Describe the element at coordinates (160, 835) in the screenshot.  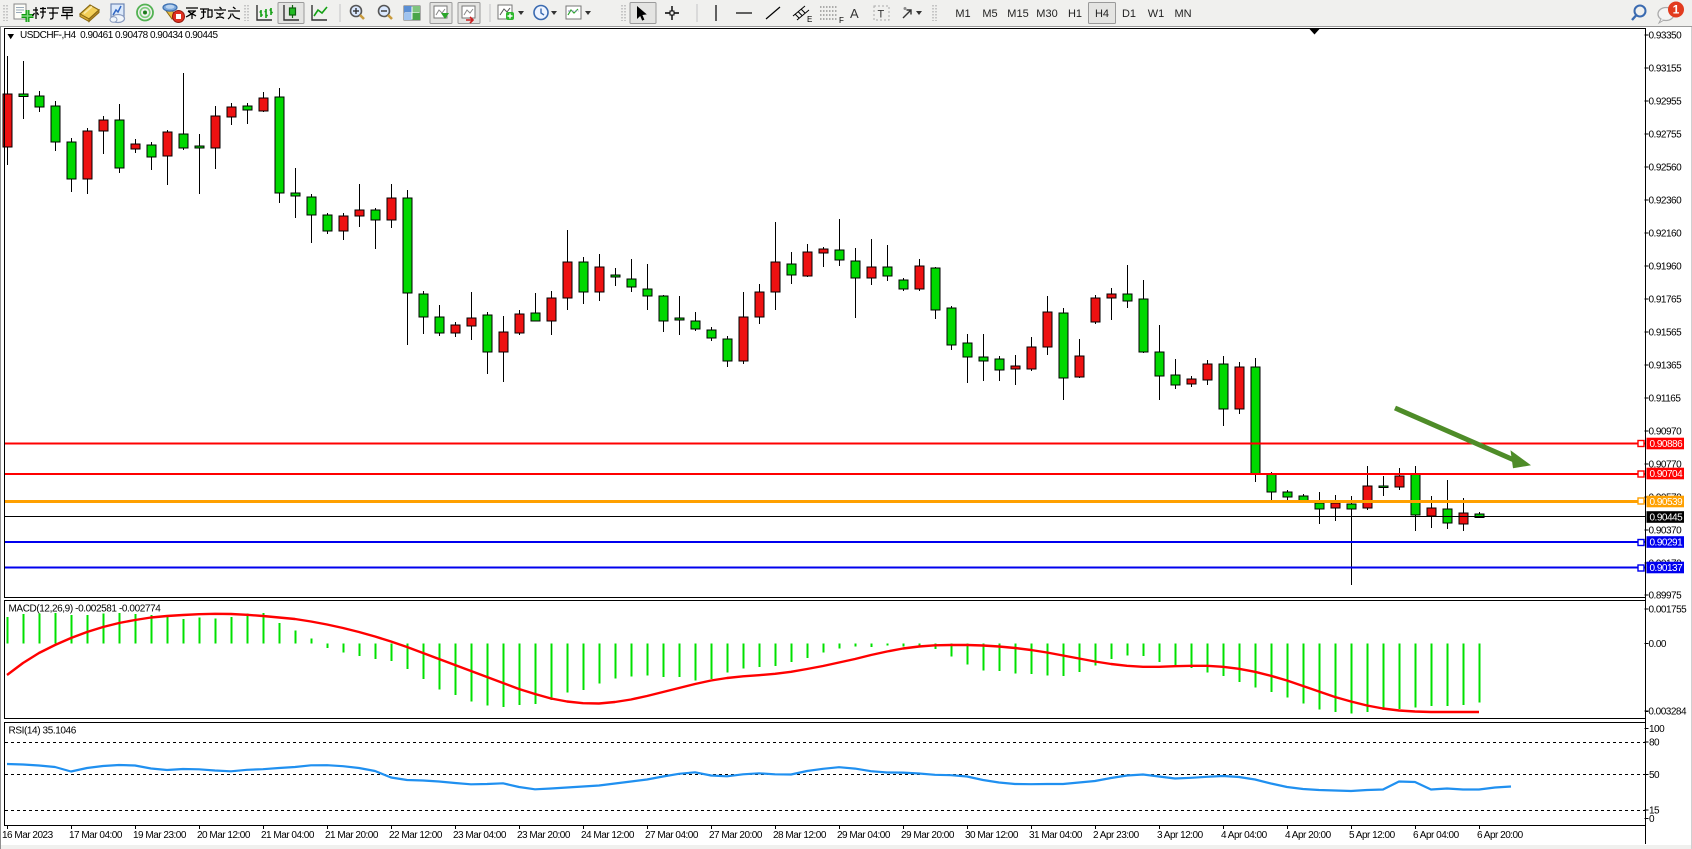
I see `svg-text: 19 Mar 23:00` at that location.